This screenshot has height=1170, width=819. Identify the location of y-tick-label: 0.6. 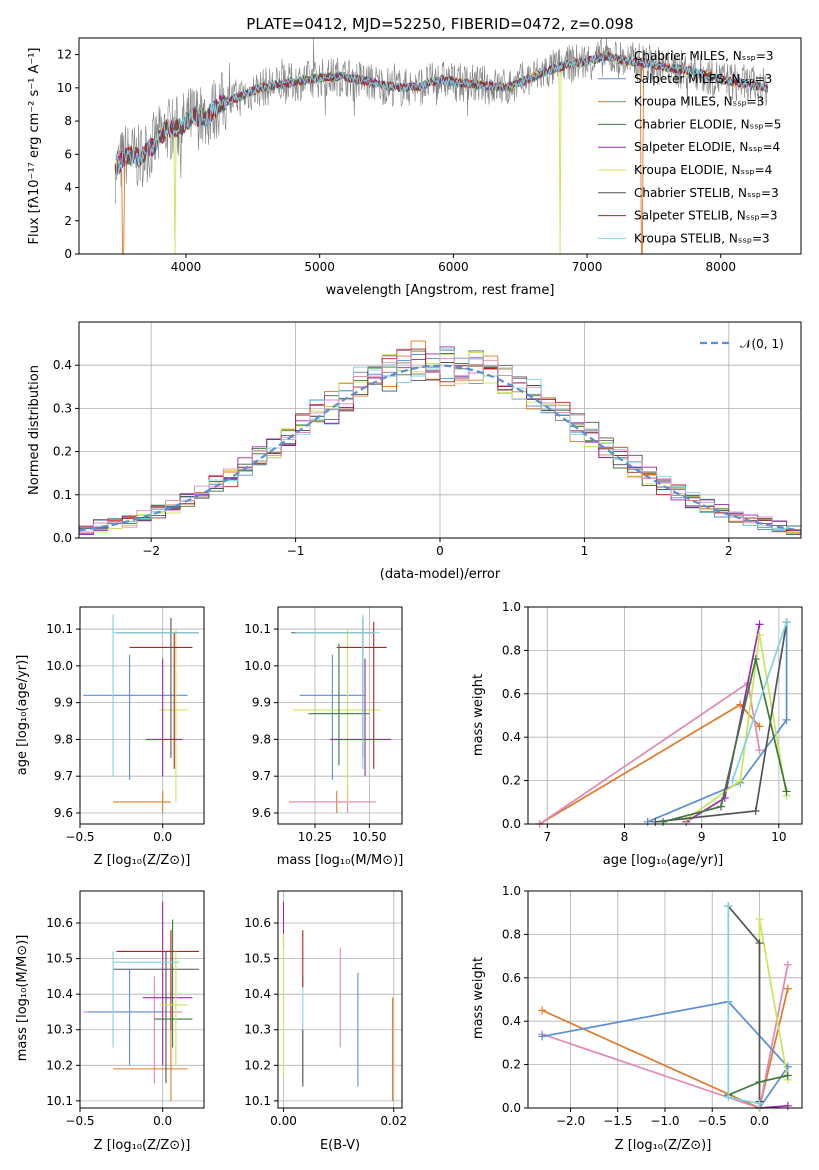
(511, 978).